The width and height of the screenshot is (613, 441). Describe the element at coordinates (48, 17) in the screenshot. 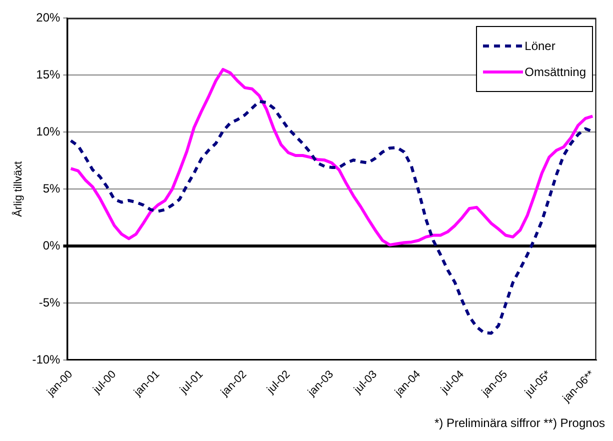

I see `y-tick-label: 20%` at that location.